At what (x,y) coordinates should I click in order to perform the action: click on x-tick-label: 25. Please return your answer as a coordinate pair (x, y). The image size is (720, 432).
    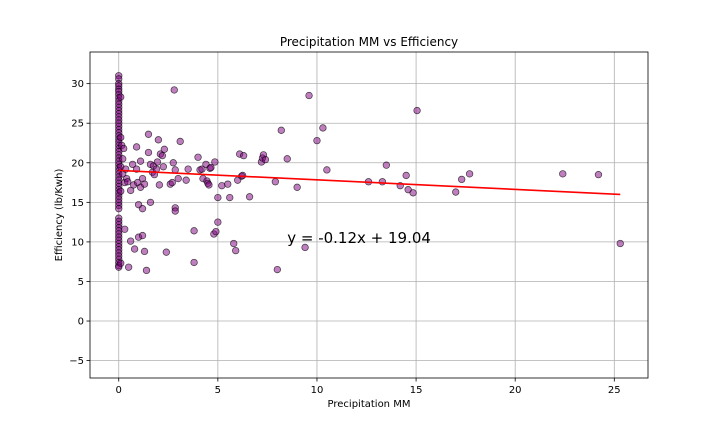
    Looking at the image, I should click on (614, 390).